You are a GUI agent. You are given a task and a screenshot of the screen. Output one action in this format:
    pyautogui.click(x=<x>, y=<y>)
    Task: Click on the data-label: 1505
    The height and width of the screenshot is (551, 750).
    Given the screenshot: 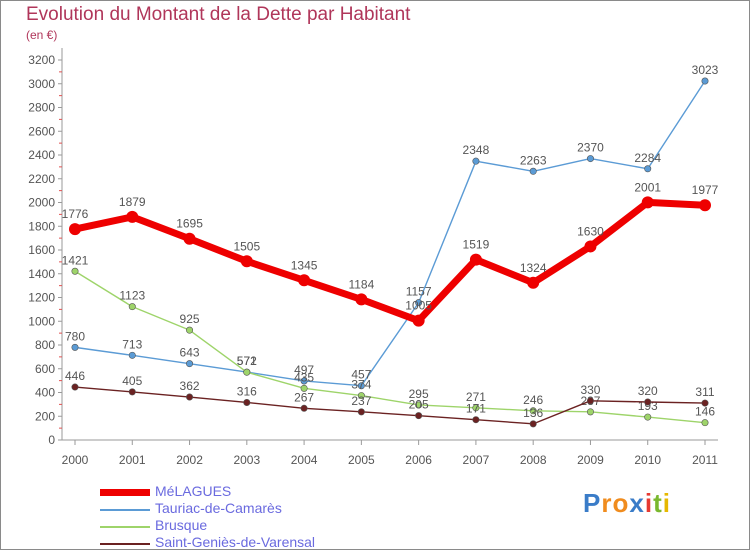 What is the action you would take?
    pyautogui.click(x=246, y=246)
    